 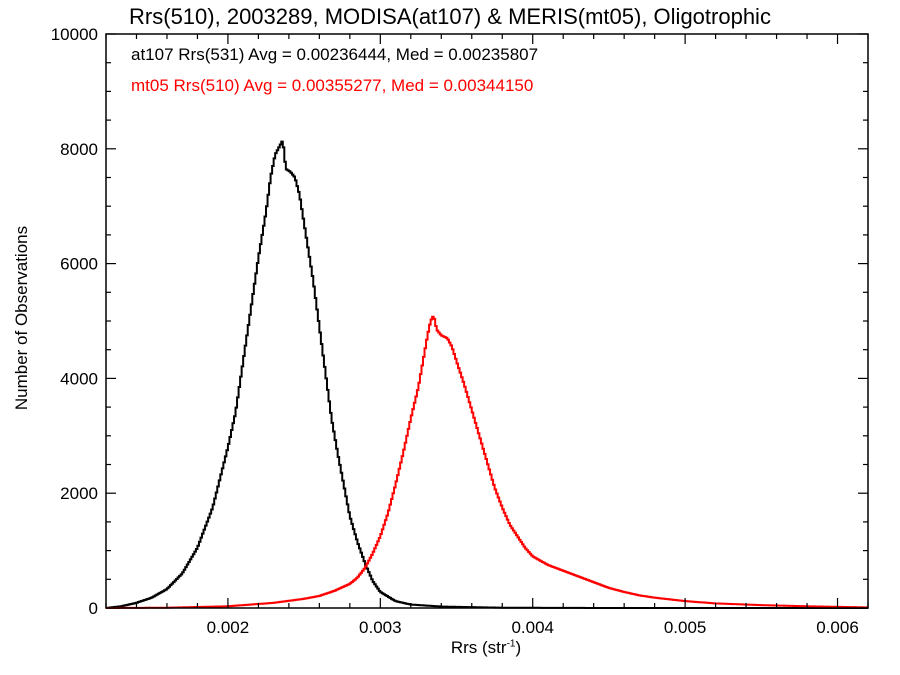 What do you see at coordinates (74, 34) in the screenshot?
I see `y-tick-label: 10000` at bounding box center [74, 34].